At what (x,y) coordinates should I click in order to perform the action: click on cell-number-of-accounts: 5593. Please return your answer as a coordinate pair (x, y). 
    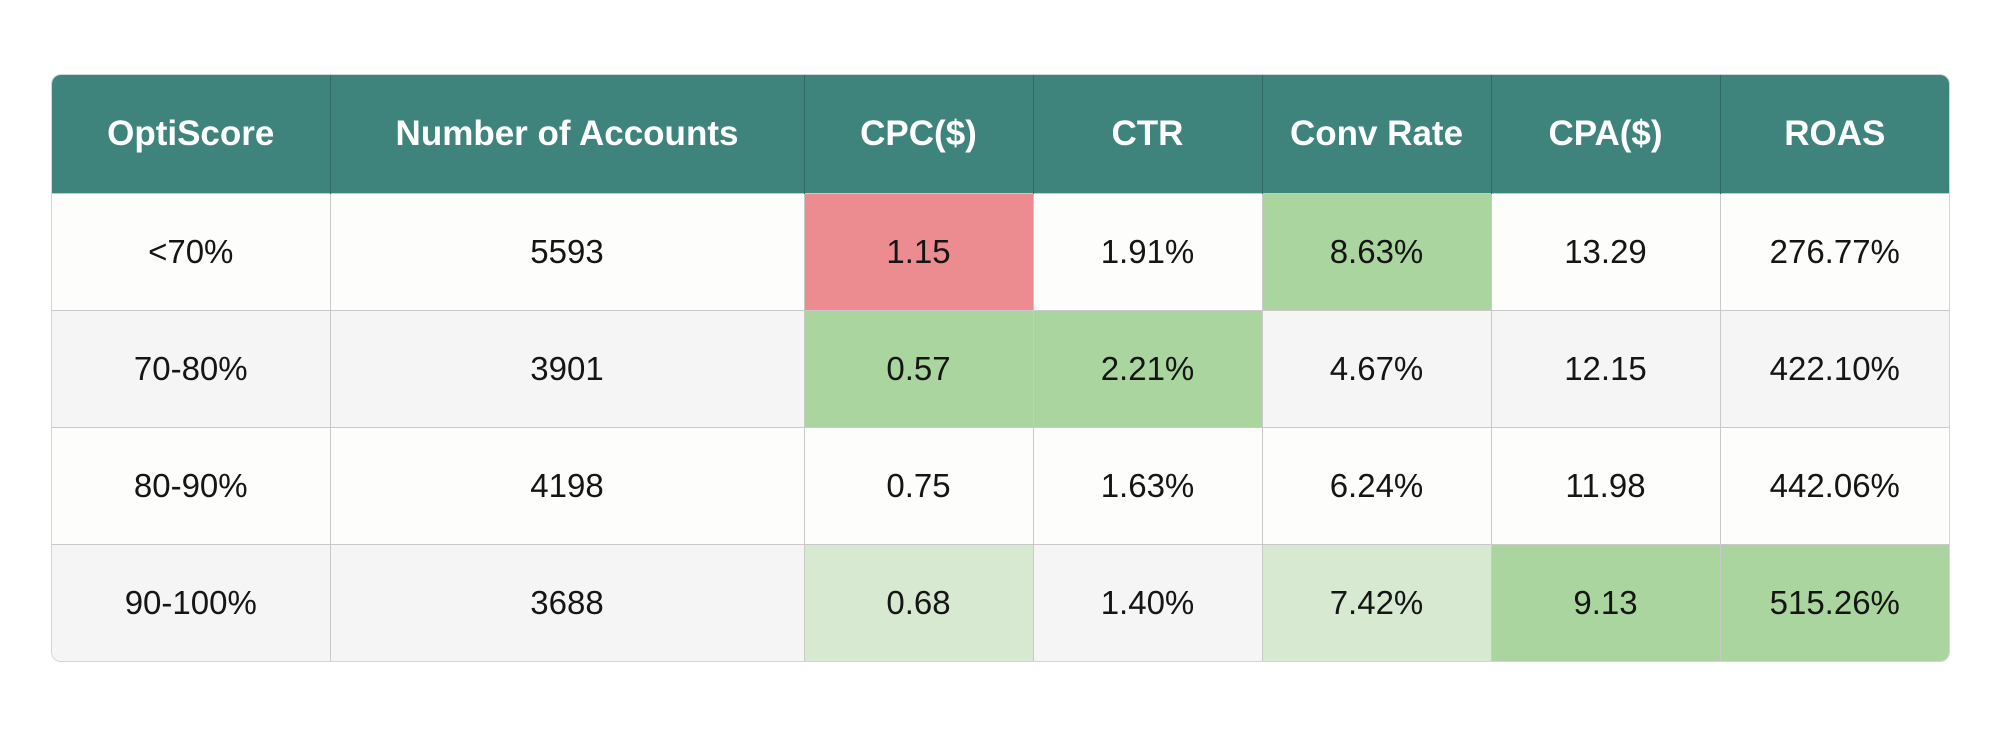
    Looking at the image, I should click on (567, 251).